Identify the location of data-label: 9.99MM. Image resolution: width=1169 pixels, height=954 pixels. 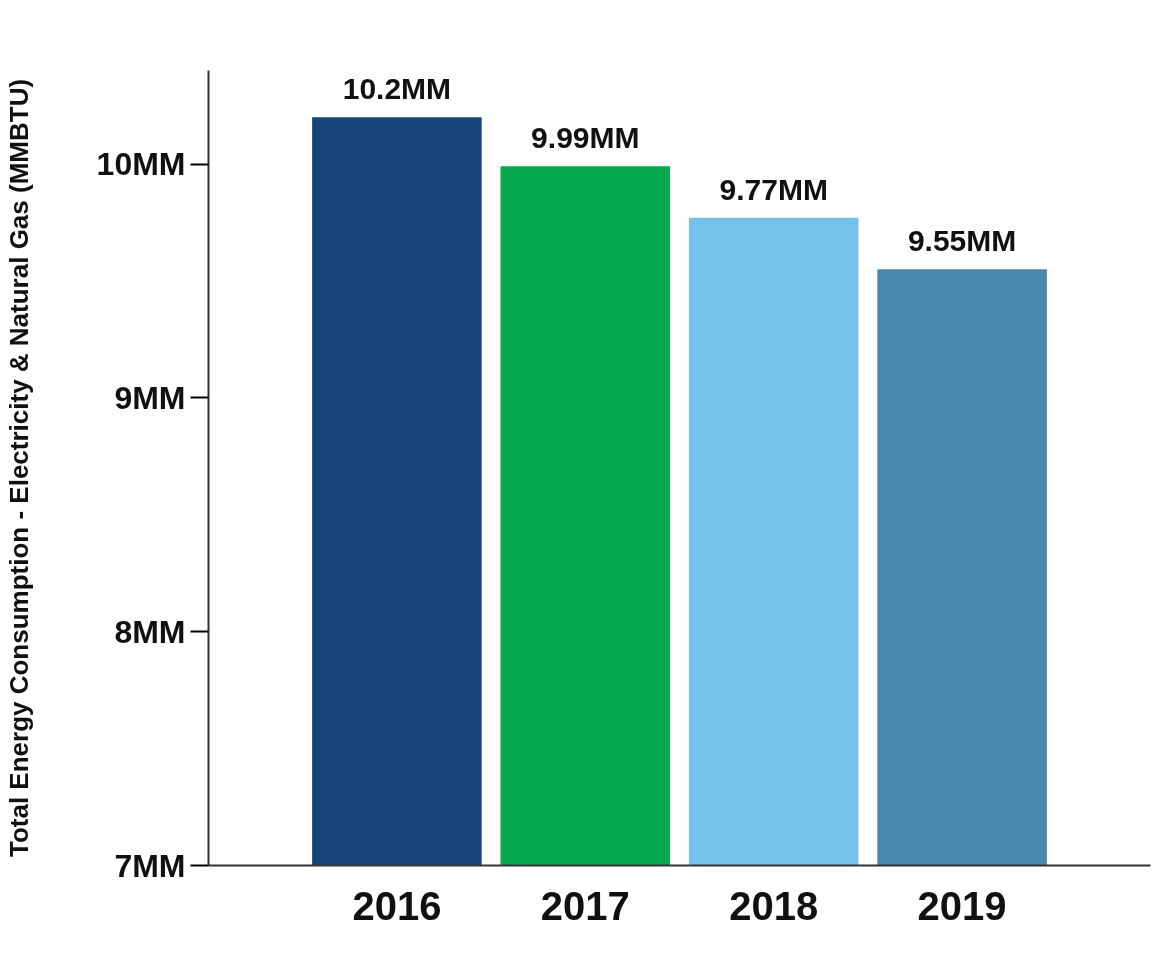
(585, 138).